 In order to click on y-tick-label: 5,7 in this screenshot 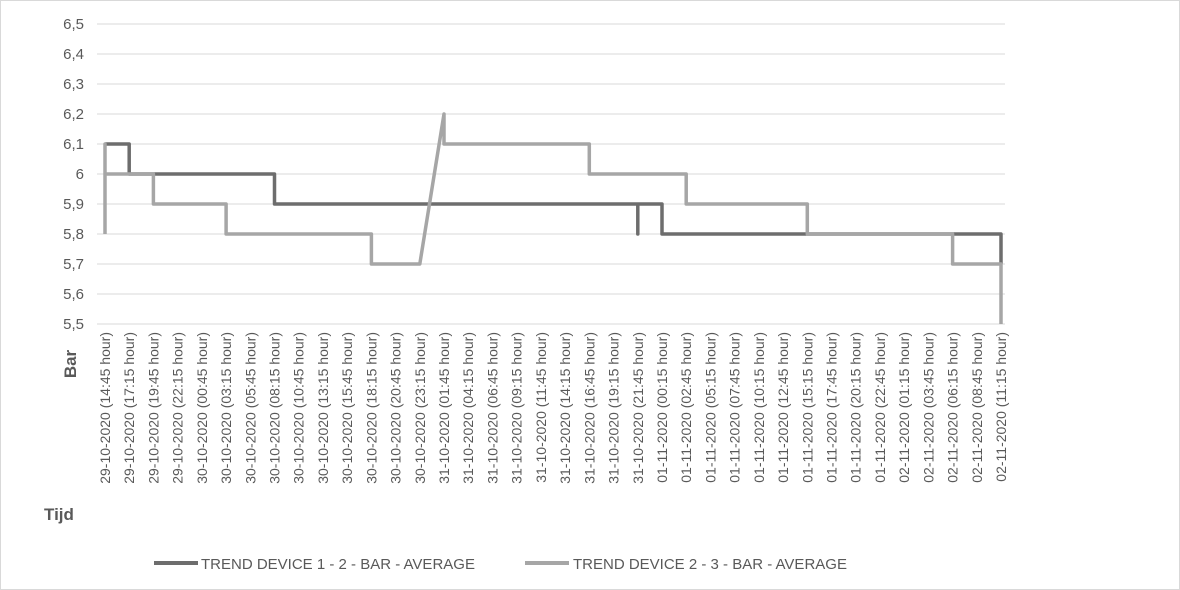, I will do `click(73, 264)`.